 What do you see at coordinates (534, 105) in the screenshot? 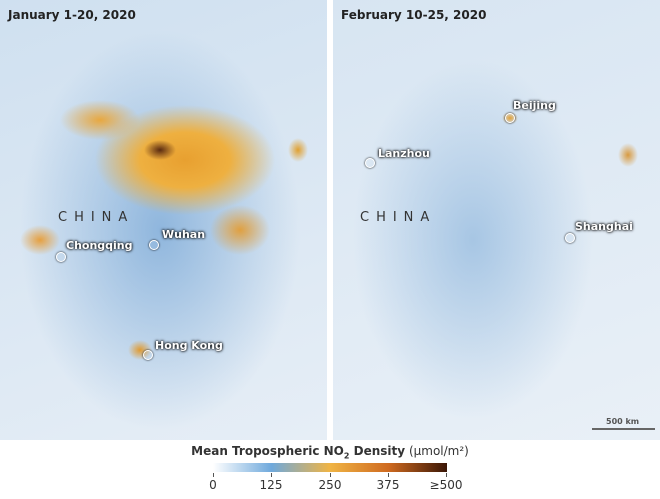
I see `city-label-beijing: Beijing` at bounding box center [534, 105].